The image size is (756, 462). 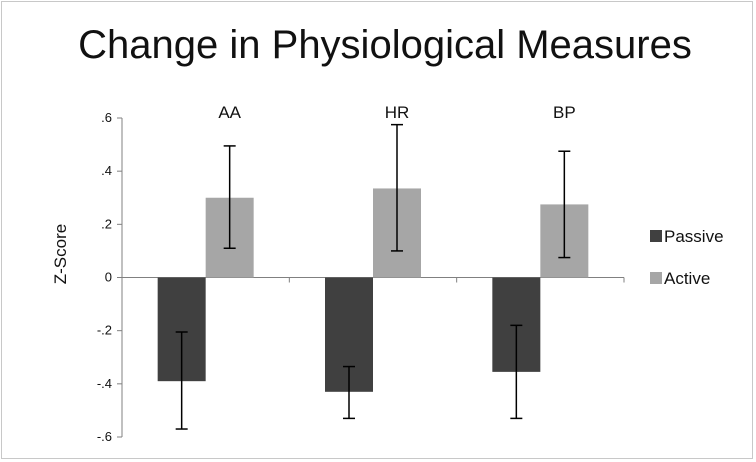 I want to click on y-tick-label: .4, so click(x=106, y=170).